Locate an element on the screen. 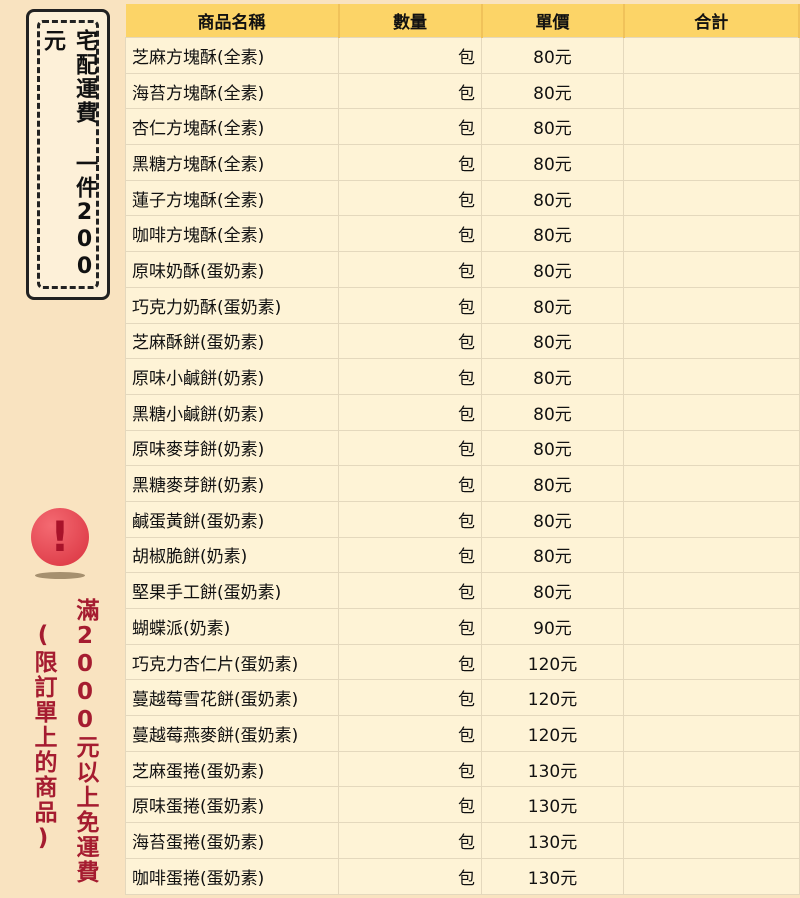 The image size is (800, 898). table-row: 原味奶酥(蛋奶素) 包 80元 is located at coordinates (462, 269).